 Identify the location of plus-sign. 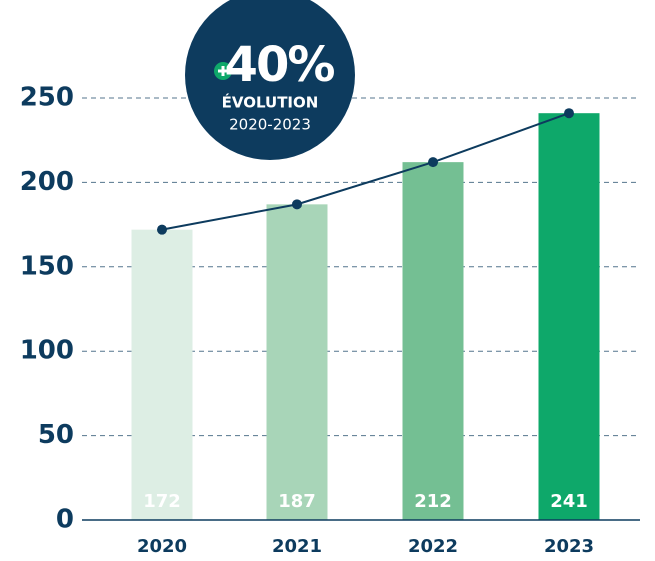
(223, 71).